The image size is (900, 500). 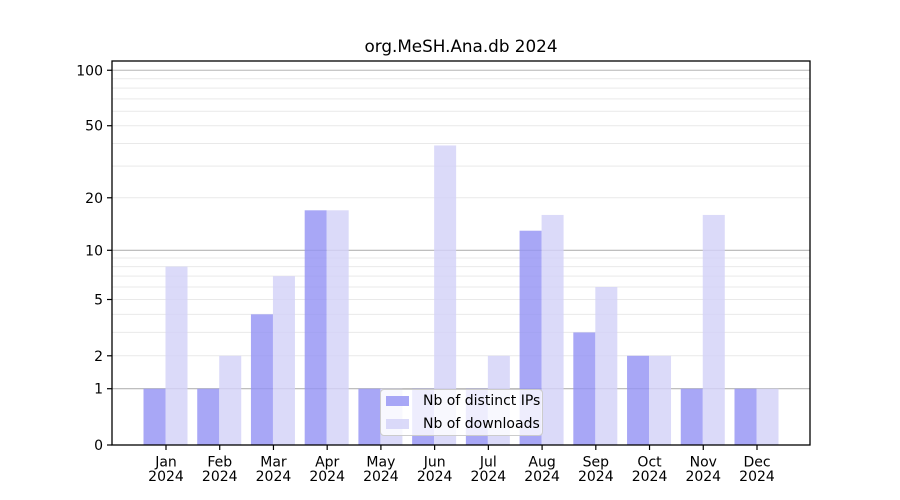 What do you see at coordinates (649, 463) in the screenshot?
I see `x-tick-label-month: Oct` at bounding box center [649, 463].